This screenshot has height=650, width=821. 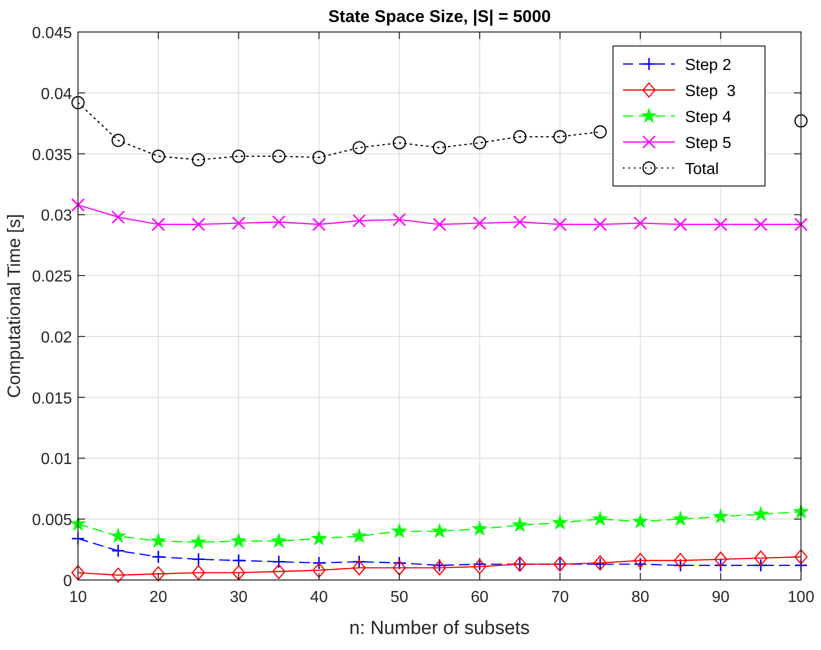 What do you see at coordinates (560, 597) in the screenshot?
I see `x-tick-label: 70` at bounding box center [560, 597].